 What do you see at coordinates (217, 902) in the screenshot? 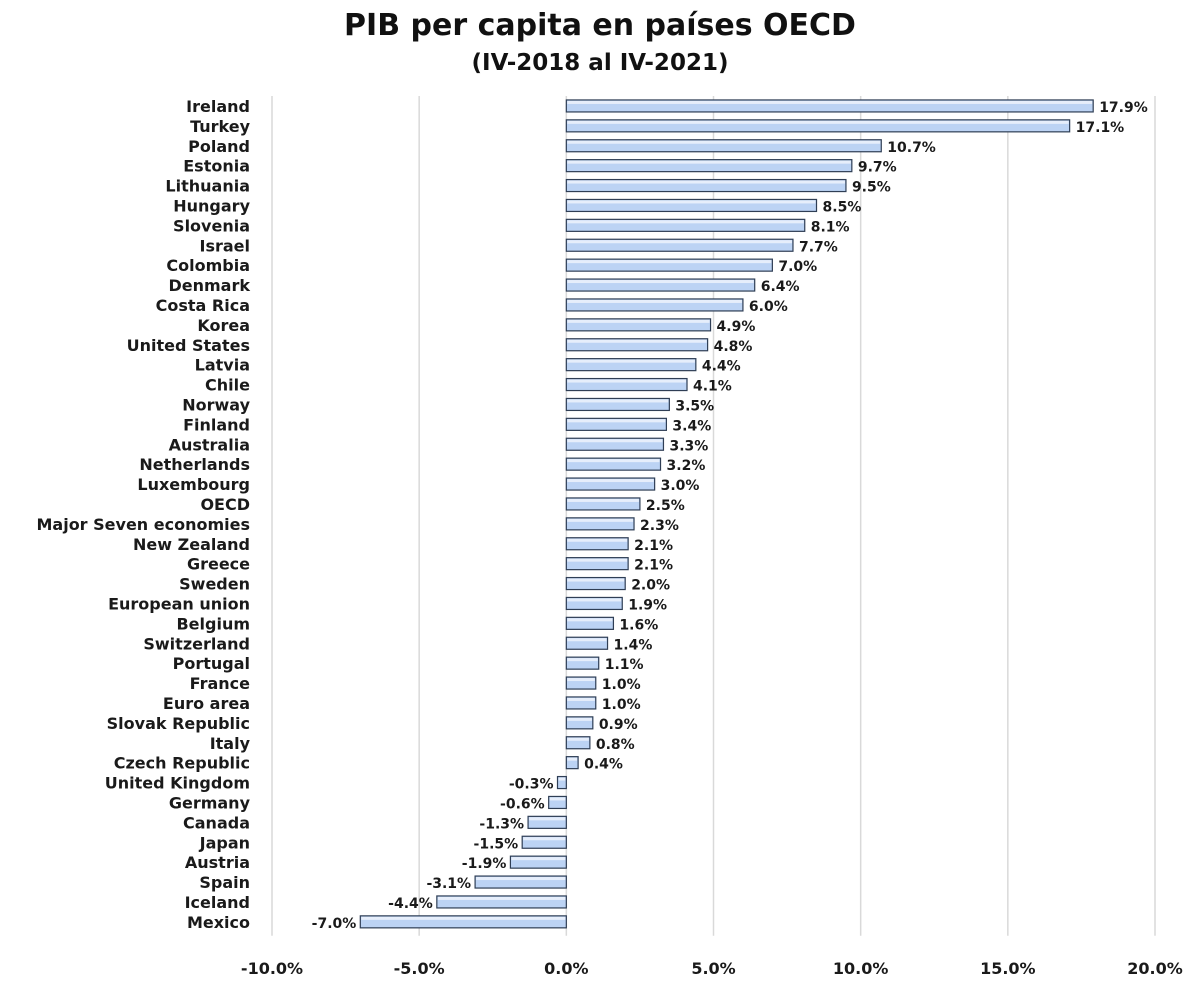
I see `category-label: Iceland` at bounding box center [217, 902].